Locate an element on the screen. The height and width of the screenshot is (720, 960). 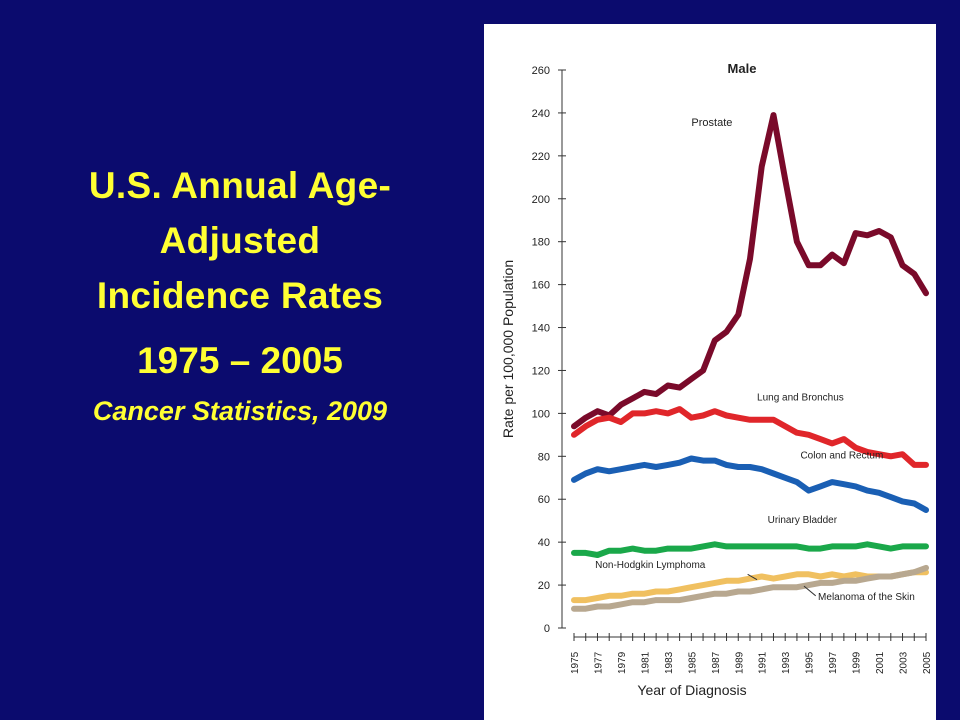
slide-title-line-2: Adjusted is located at coordinates (240, 240).